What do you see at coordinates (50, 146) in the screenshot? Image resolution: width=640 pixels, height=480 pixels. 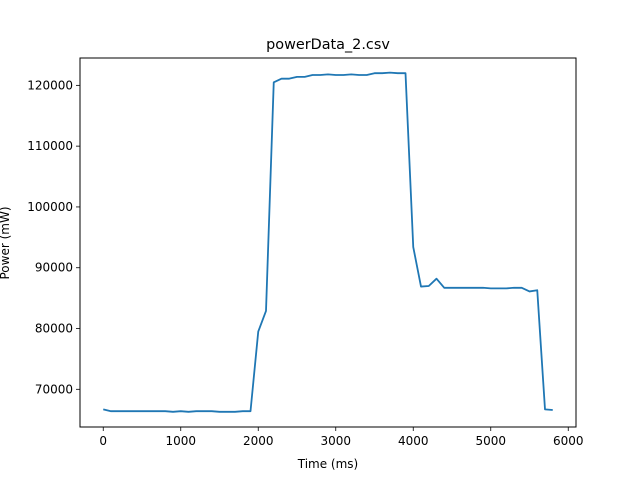 I see `y-tick-label: 110000` at bounding box center [50, 146].